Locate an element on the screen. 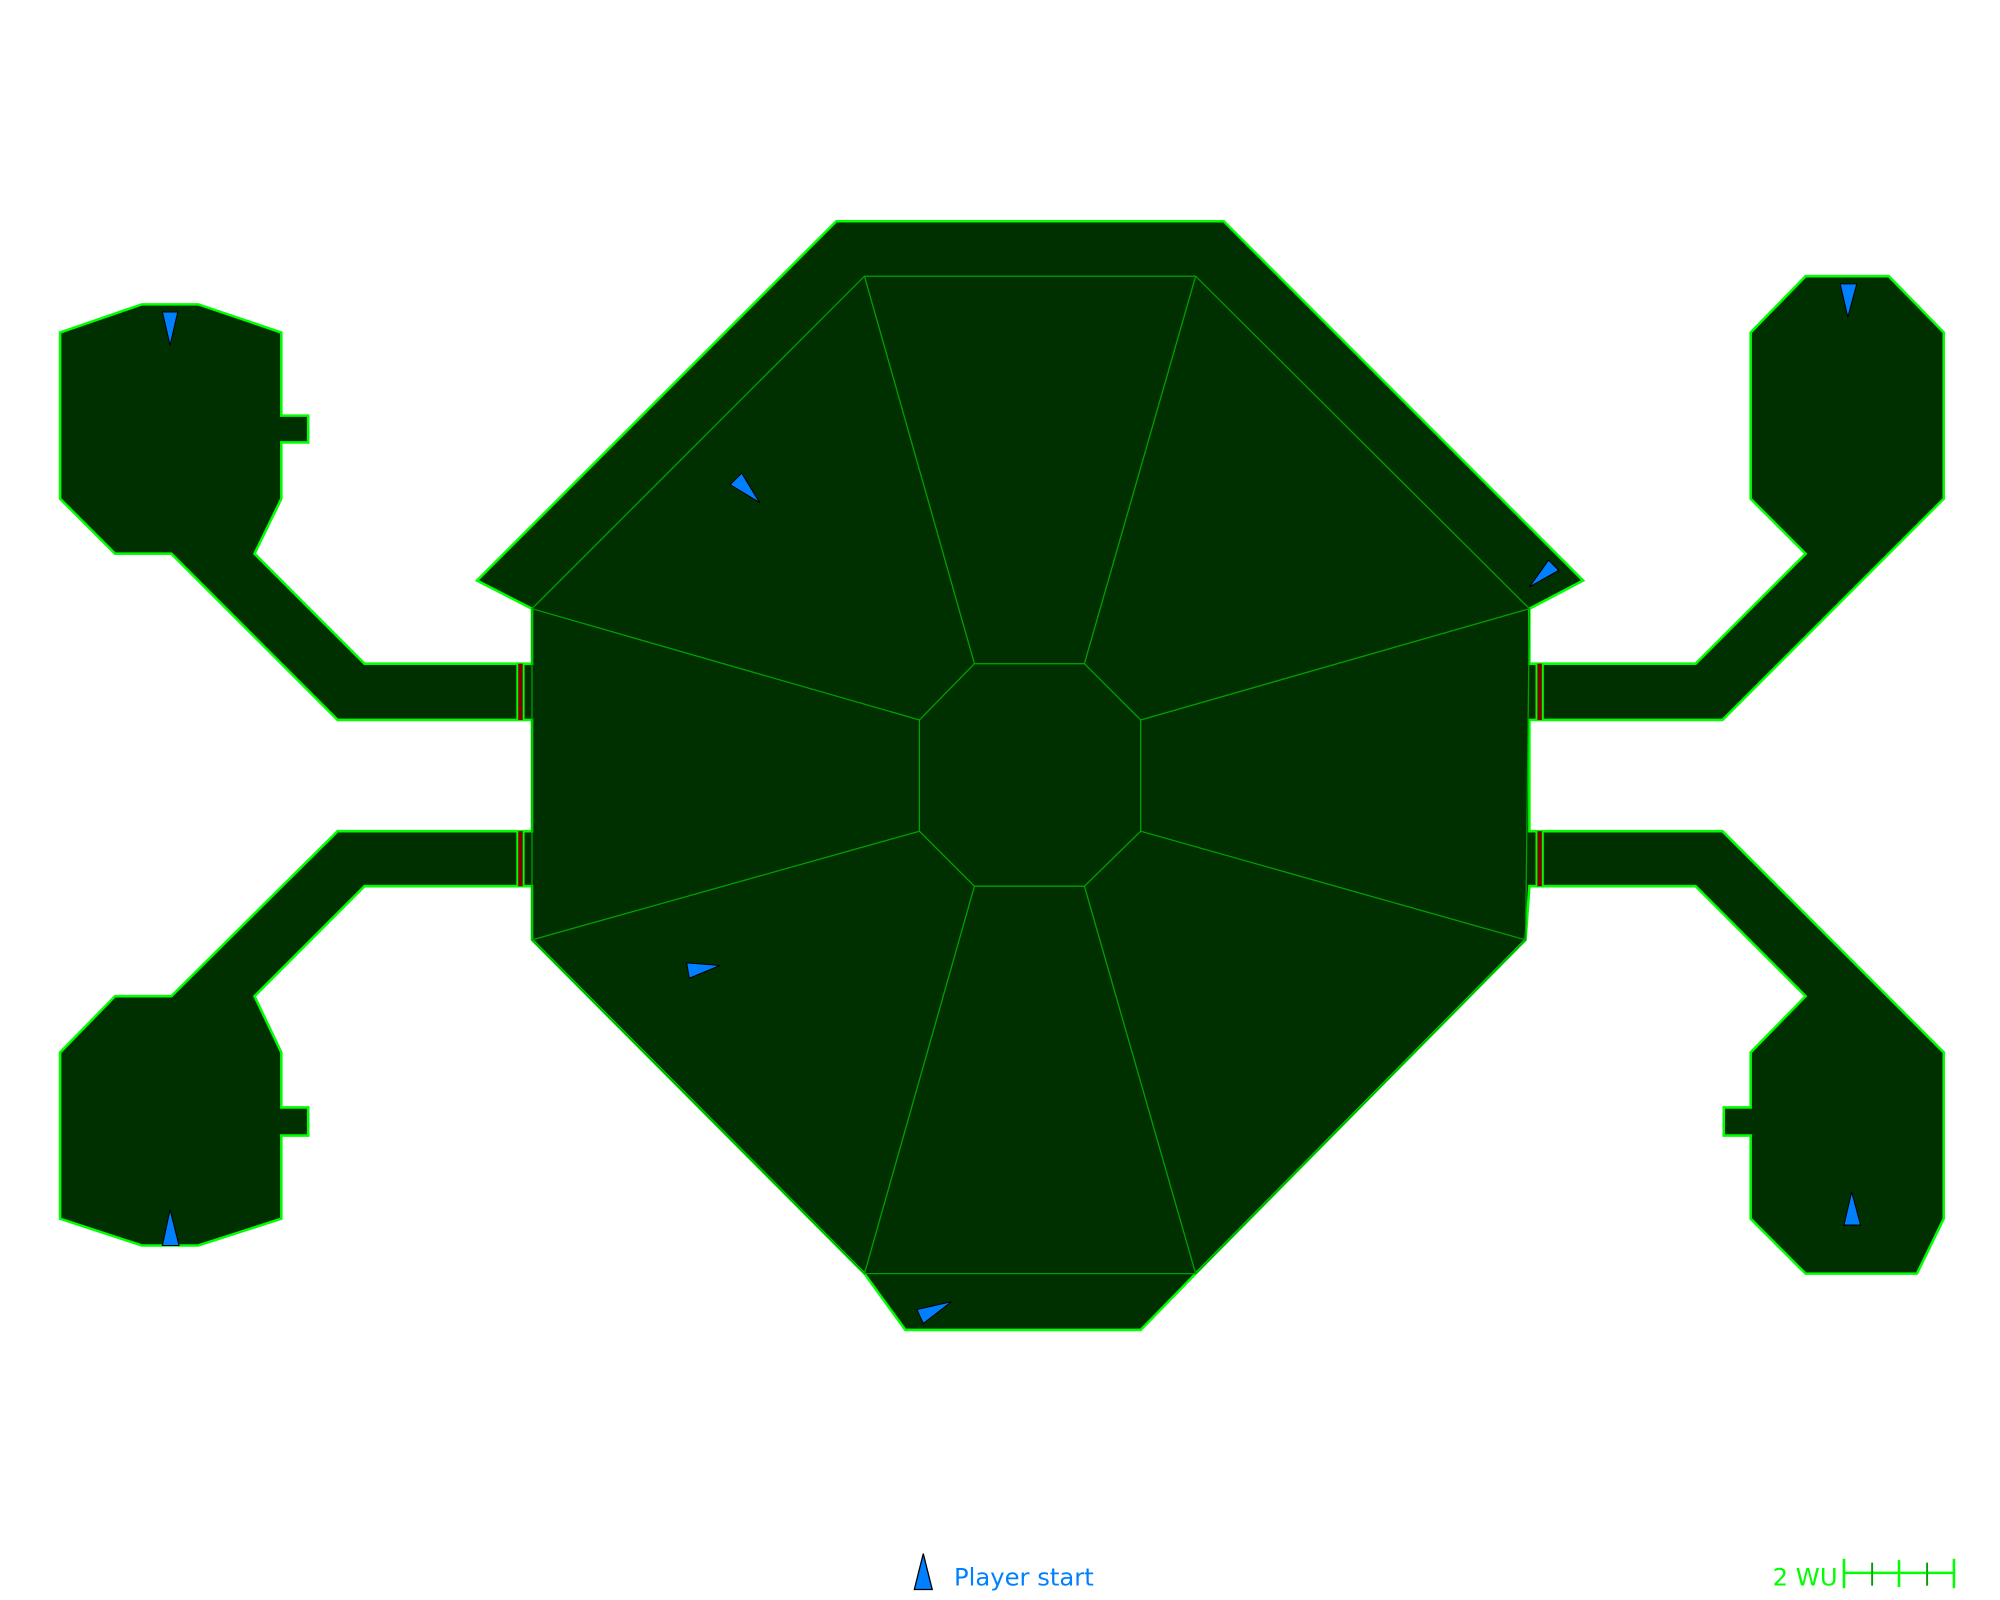 The image size is (2000, 1600). central-octagon is located at coordinates (1030, 775).